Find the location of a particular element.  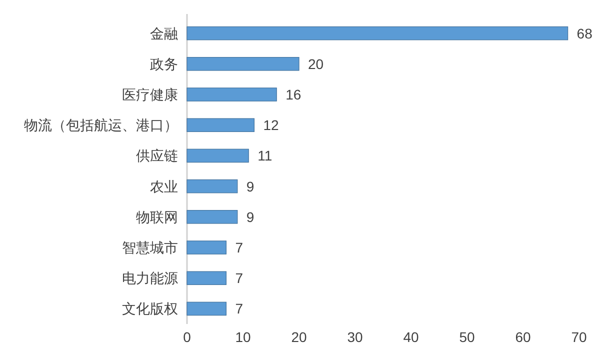

data-label: 12 is located at coordinates (271, 125).